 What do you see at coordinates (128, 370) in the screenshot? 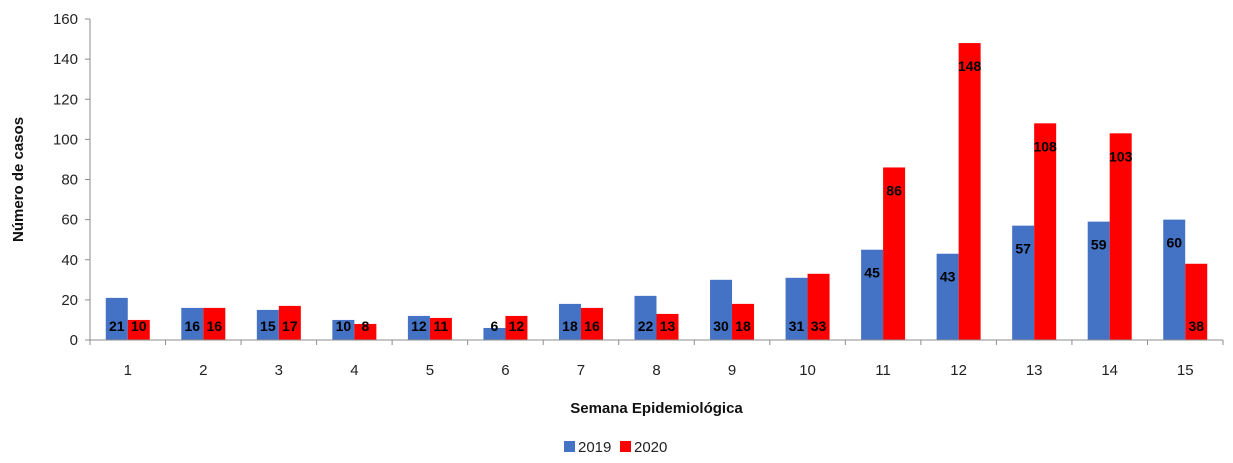
I see `x-tick-label: 1` at bounding box center [128, 370].